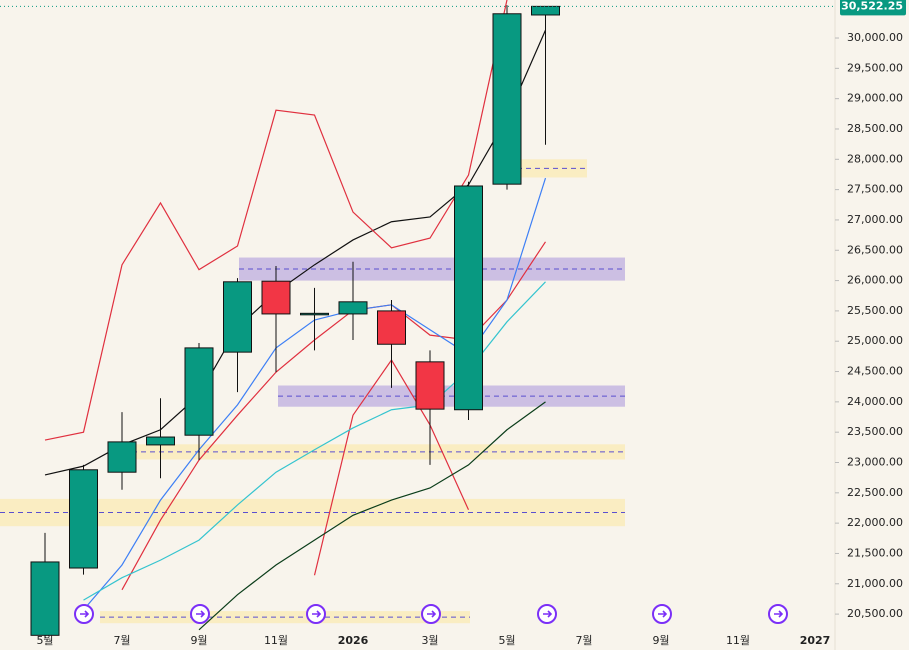  Describe the element at coordinates (872, 325) in the screenshot. I see `price-axis` at that location.